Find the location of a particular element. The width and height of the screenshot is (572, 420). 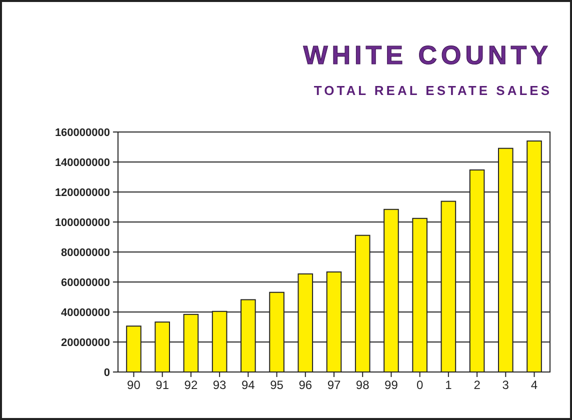

chart-subtitle: TOTAL REAL ESTATE SALES is located at coordinates (433, 90).